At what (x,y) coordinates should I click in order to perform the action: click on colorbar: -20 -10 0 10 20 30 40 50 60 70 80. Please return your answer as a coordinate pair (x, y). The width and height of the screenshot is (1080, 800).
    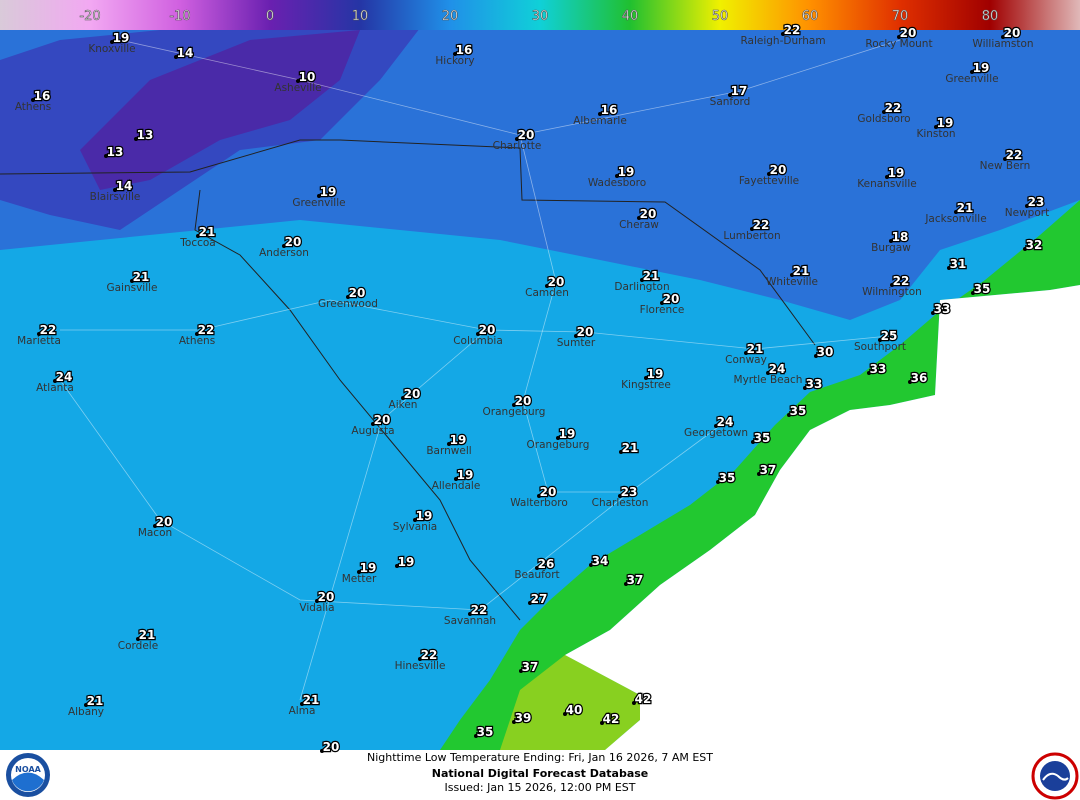
    Looking at the image, I should click on (540, 15).